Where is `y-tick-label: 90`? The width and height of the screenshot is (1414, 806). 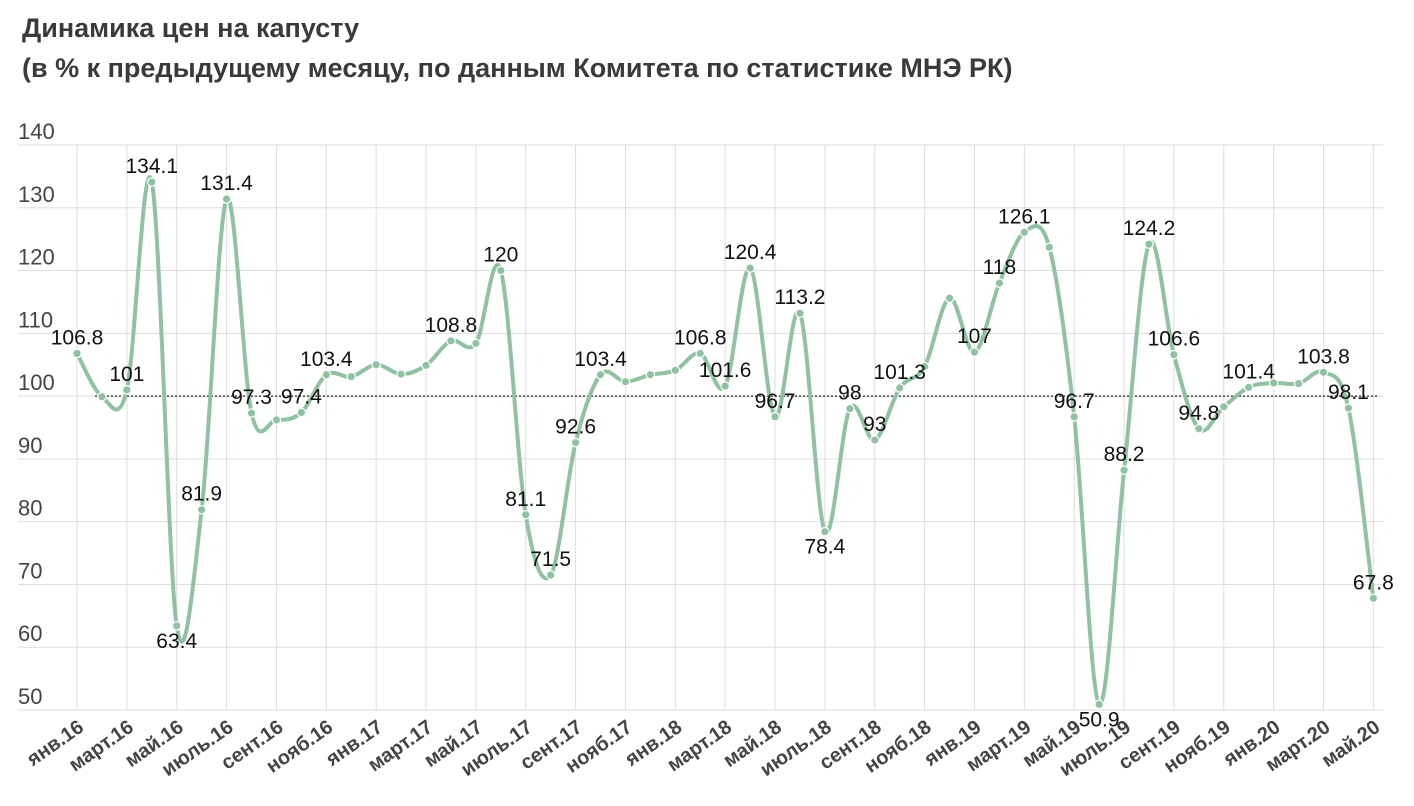
y-tick-label: 90 is located at coordinates (30, 445).